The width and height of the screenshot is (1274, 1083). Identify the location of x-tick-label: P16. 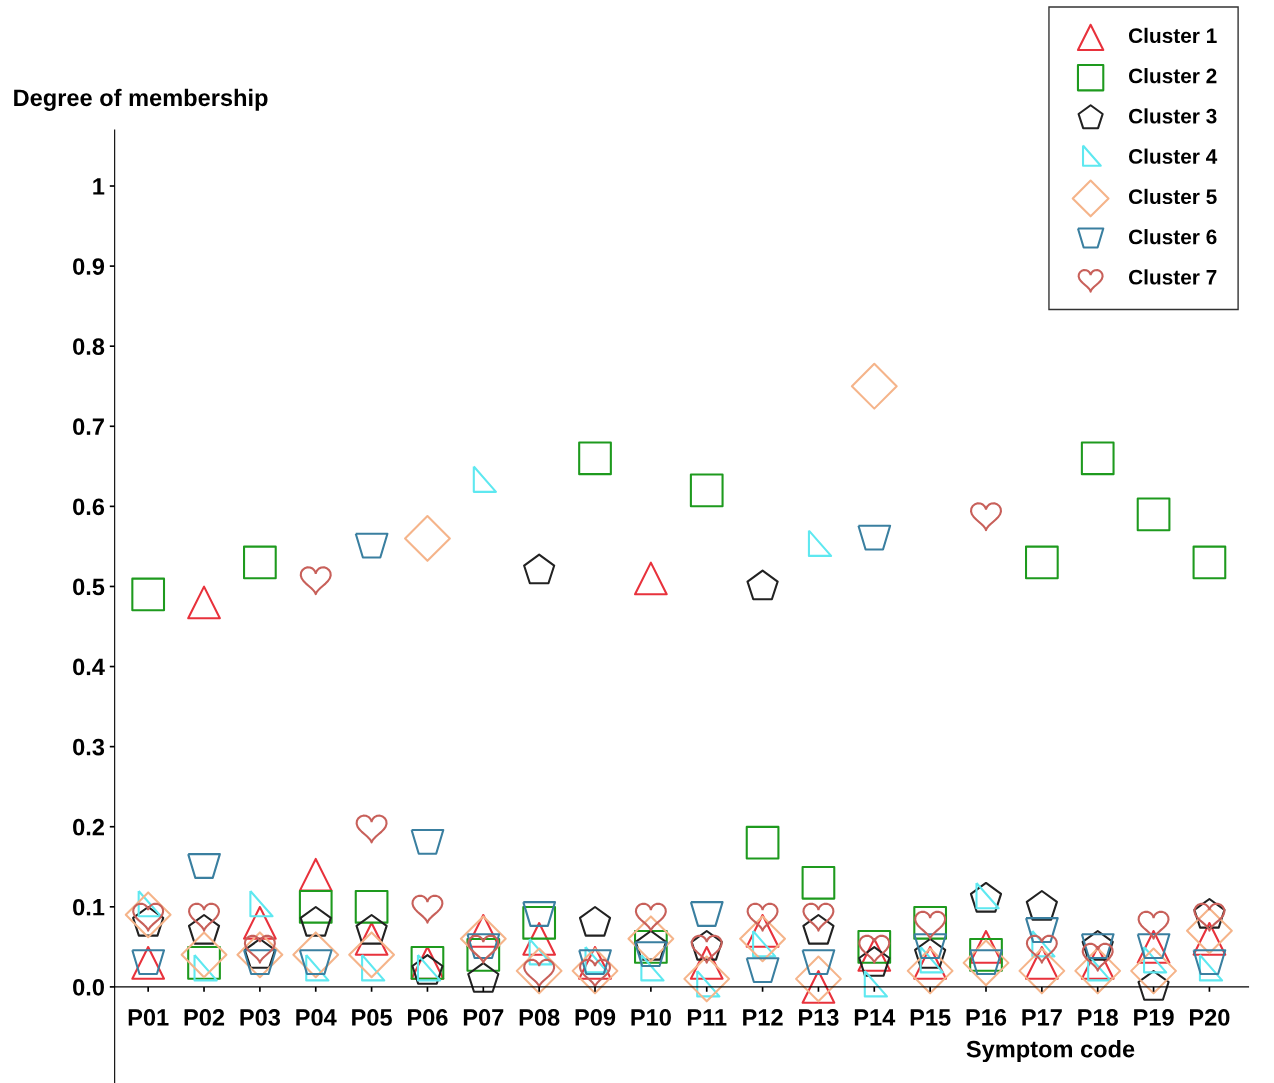
(986, 1017).